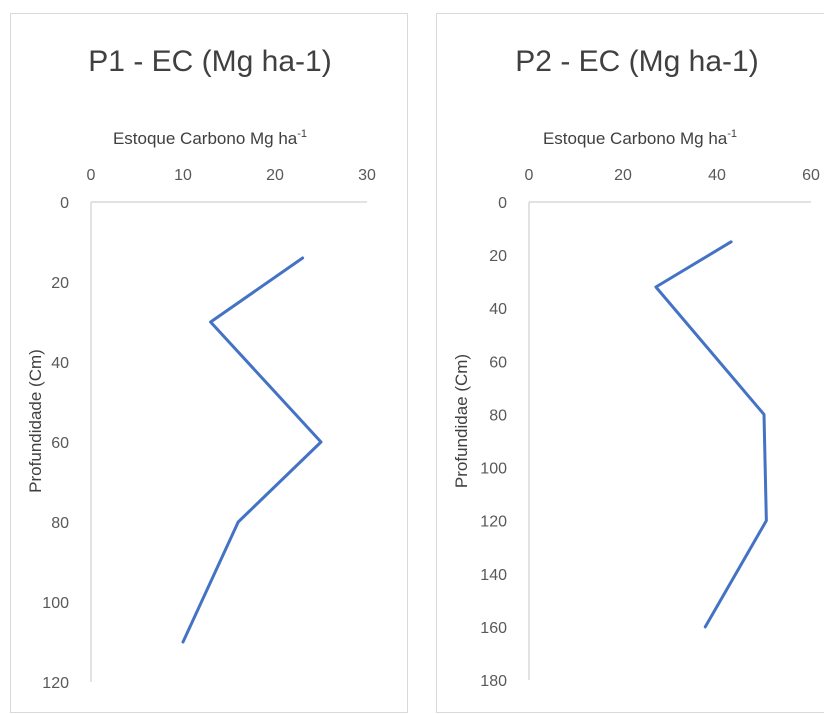  Describe the element at coordinates (209, 61) in the screenshot. I see `chart-title: P1 - EC (Mg ha-1)` at that location.